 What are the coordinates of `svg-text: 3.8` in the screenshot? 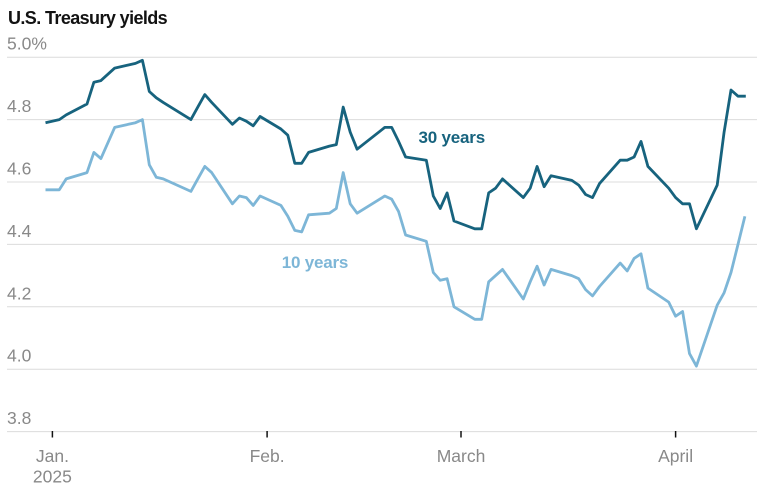 It's located at (19, 418).